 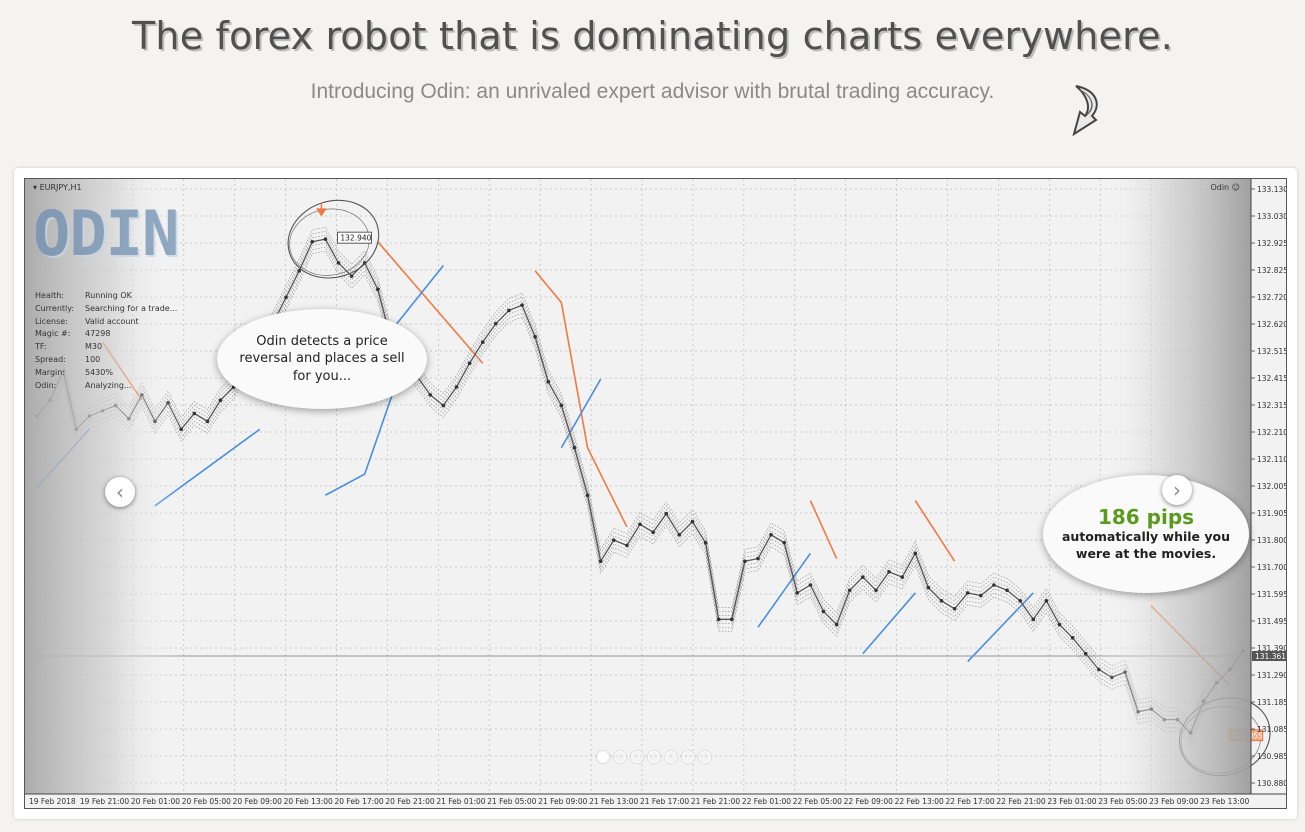 What do you see at coordinates (970, 801) in the screenshot?
I see `x-tick-label: 22 Feb 17:00` at bounding box center [970, 801].